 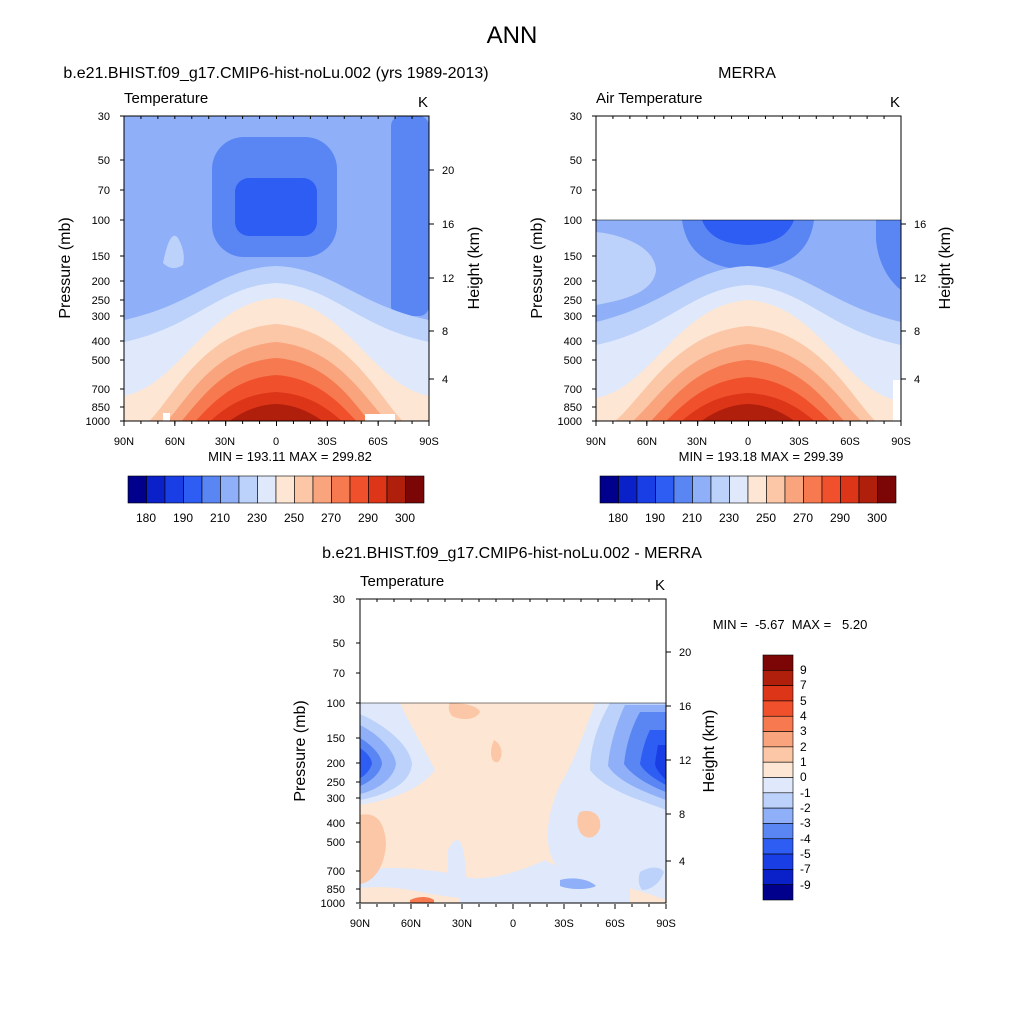 I want to click on y-tick-label: 300, so click(x=573, y=317).